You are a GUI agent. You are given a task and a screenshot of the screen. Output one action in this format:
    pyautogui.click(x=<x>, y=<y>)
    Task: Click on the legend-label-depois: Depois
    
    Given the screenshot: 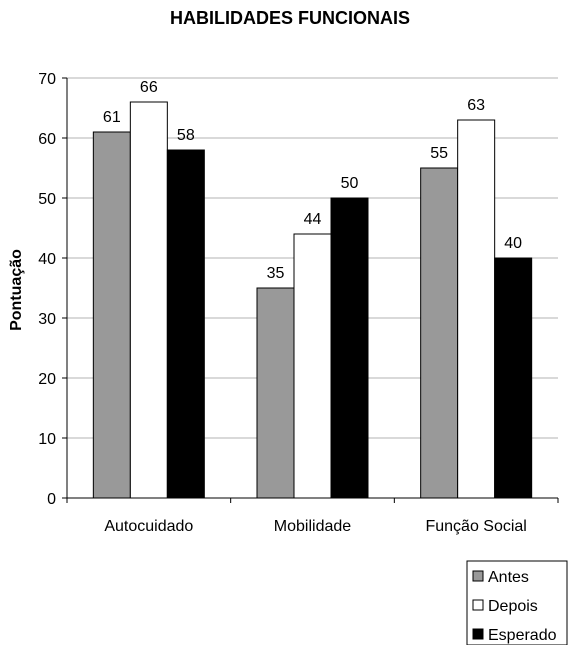 What is the action you would take?
    pyautogui.click(x=513, y=606)
    